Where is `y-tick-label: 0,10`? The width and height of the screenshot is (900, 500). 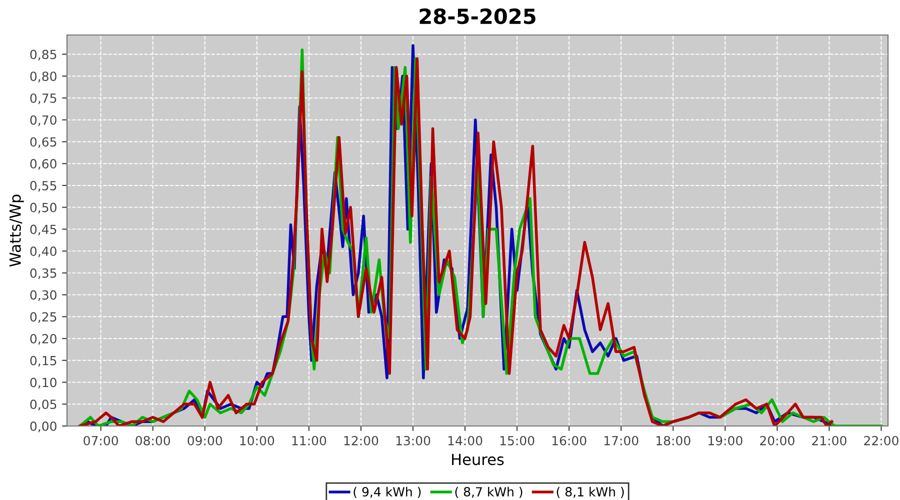
y-tick-label: 0,10 is located at coordinates (43, 383).